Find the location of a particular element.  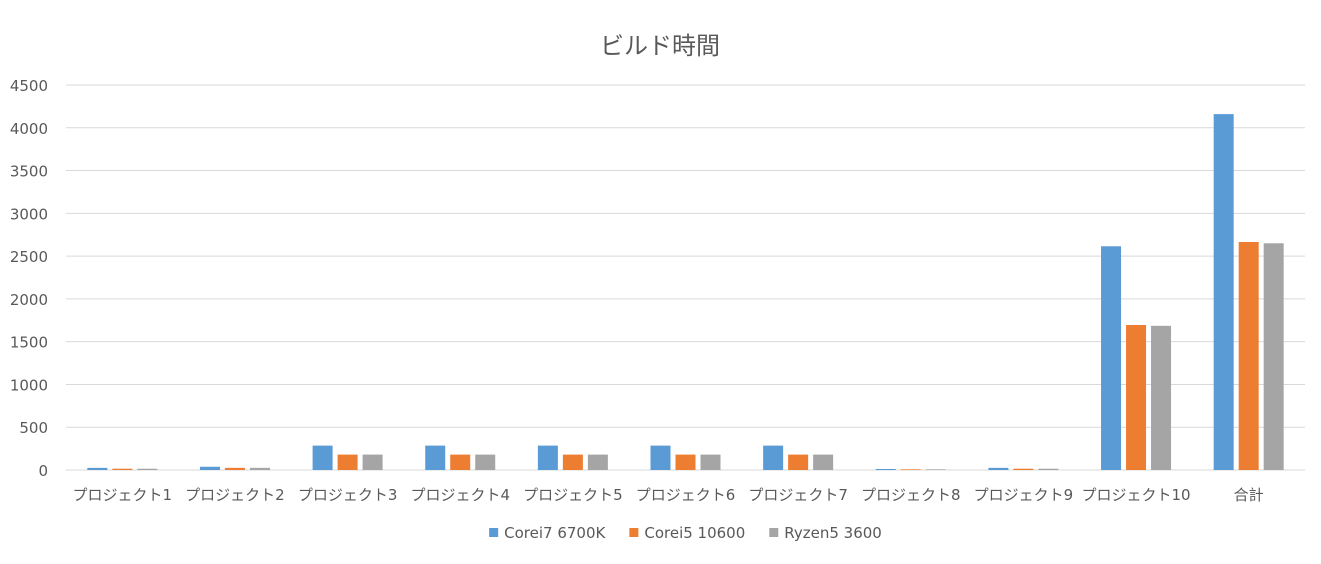

legend-label: Ryzen5 3600 is located at coordinates (833, 533).